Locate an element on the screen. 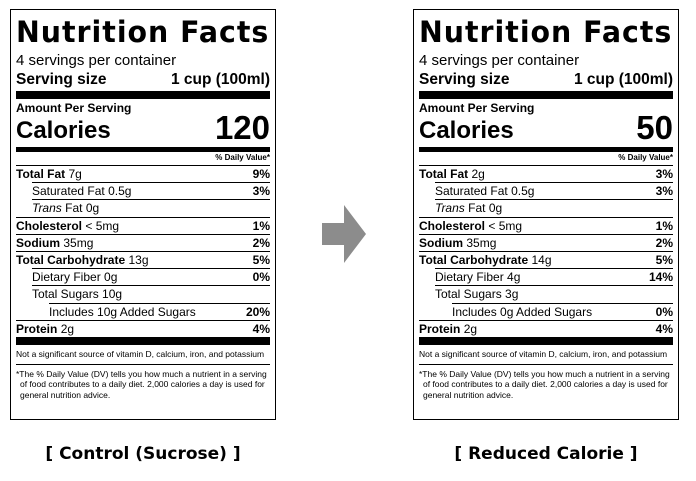 The height and width of the screenshot is (481, 696). daily-value-header: % Daily Value* is located at coordinates (242, 157).